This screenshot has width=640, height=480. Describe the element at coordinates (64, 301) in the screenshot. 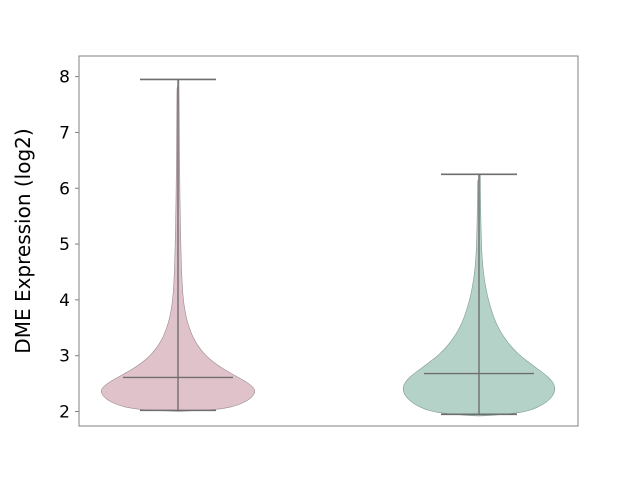

I see `y-tick-label: 4` at that location.